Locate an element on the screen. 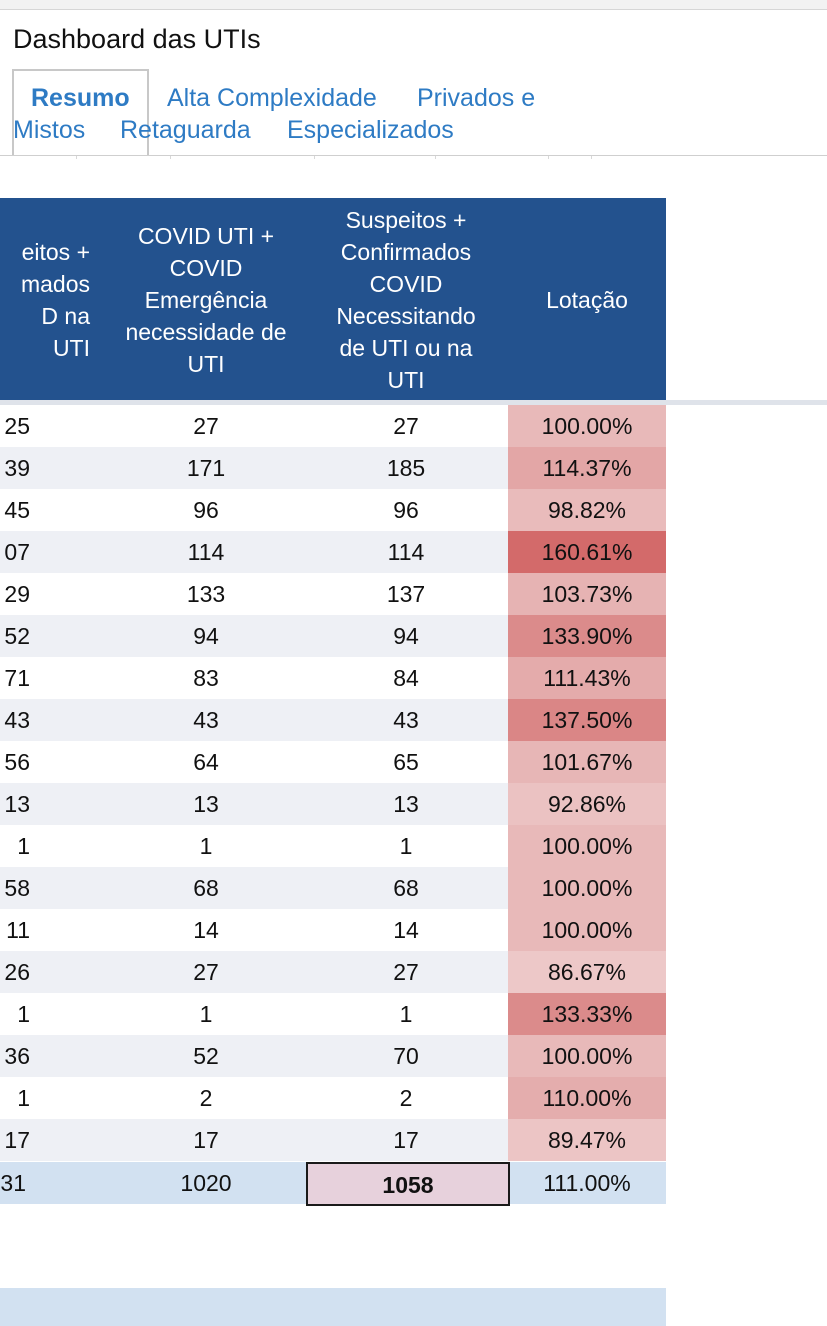 The height and width of the screenshot is (1326, 827). cell-suspeitos-confirmados-uti: 58 is located at coordinates (17, 888).